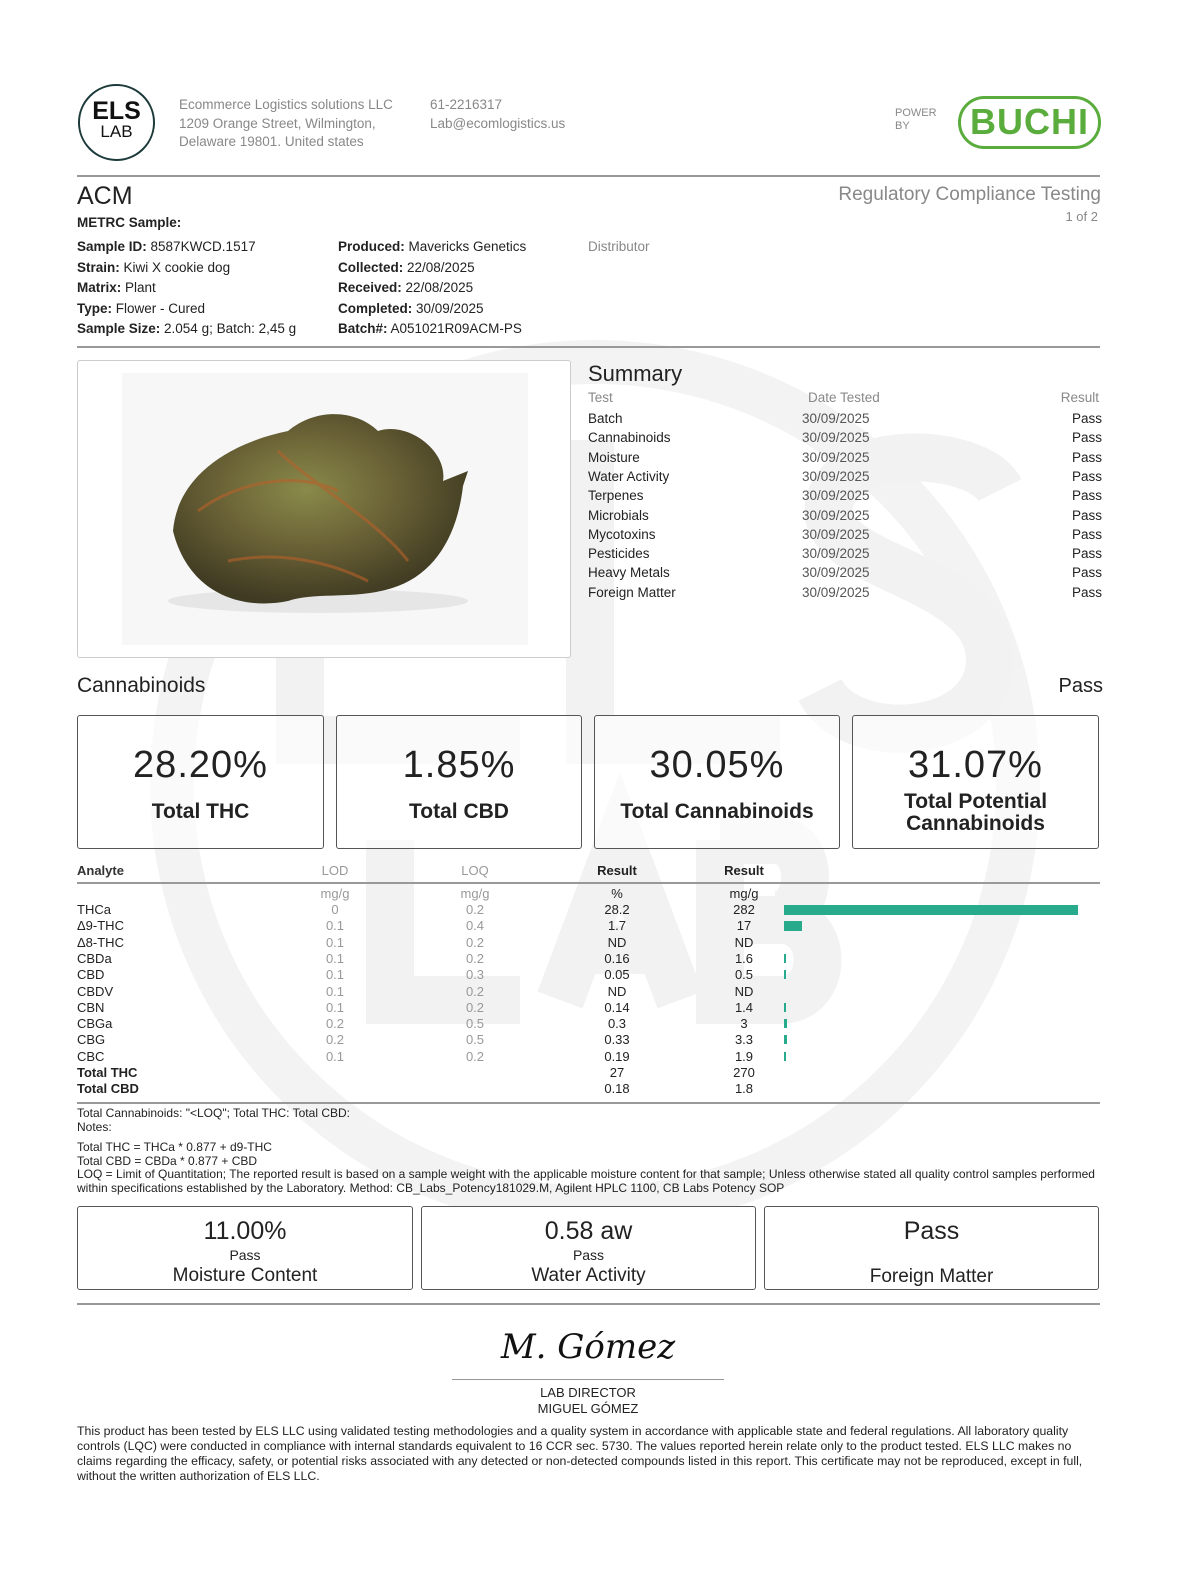 This screenshot has width=1201, height=1595. Describe the element at coordinates (845, 573) in the screenshot. I see `summary-row: Heavy Metals 30/09/2025 Pass` at that location.